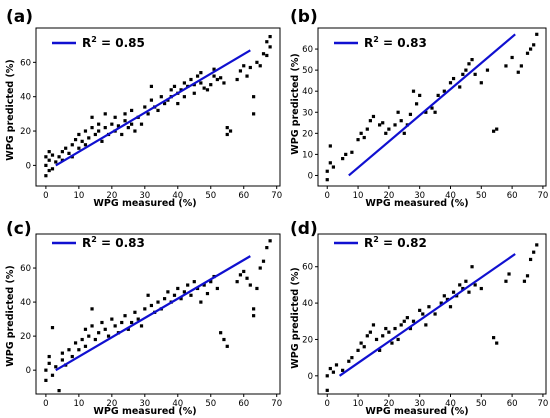 This screenshot has width=550, height=418. I want to click on legend-label-d: R2 = 0.82, so click(395, 242).